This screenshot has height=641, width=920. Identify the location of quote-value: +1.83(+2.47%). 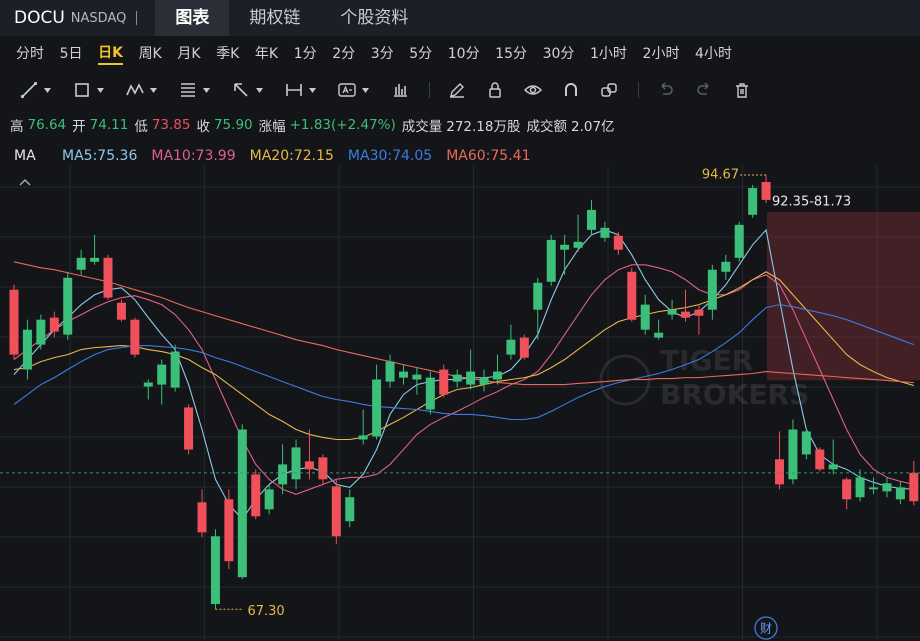
(342, 125).